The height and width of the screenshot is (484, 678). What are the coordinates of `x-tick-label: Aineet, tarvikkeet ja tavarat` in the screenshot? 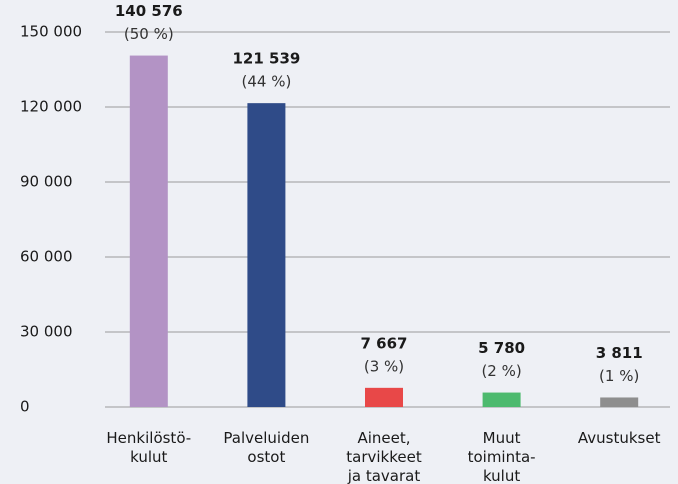 It's located at (384, 456).